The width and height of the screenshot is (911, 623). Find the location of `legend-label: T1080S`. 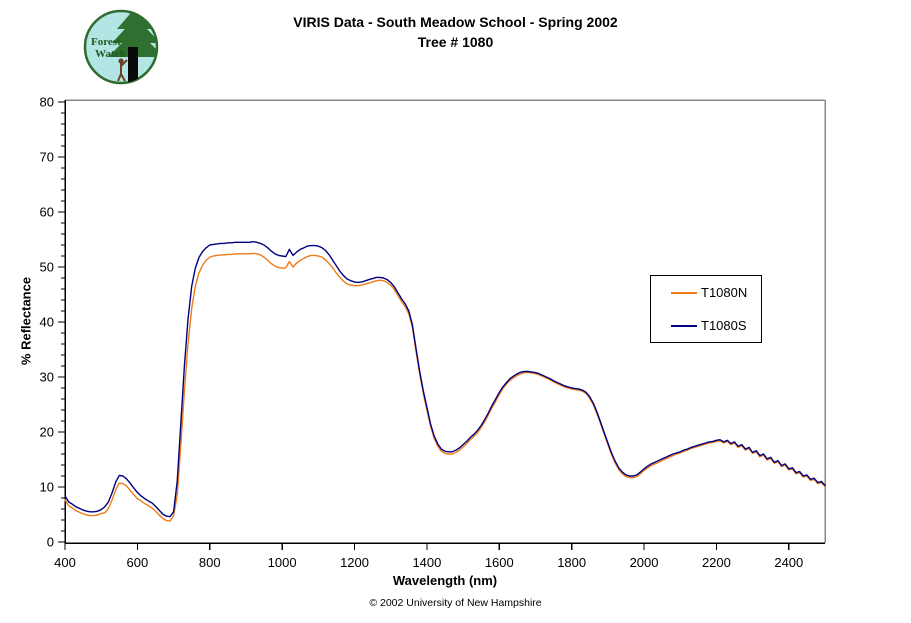

legend-label: T1080S is located at coordinates (724, 325).